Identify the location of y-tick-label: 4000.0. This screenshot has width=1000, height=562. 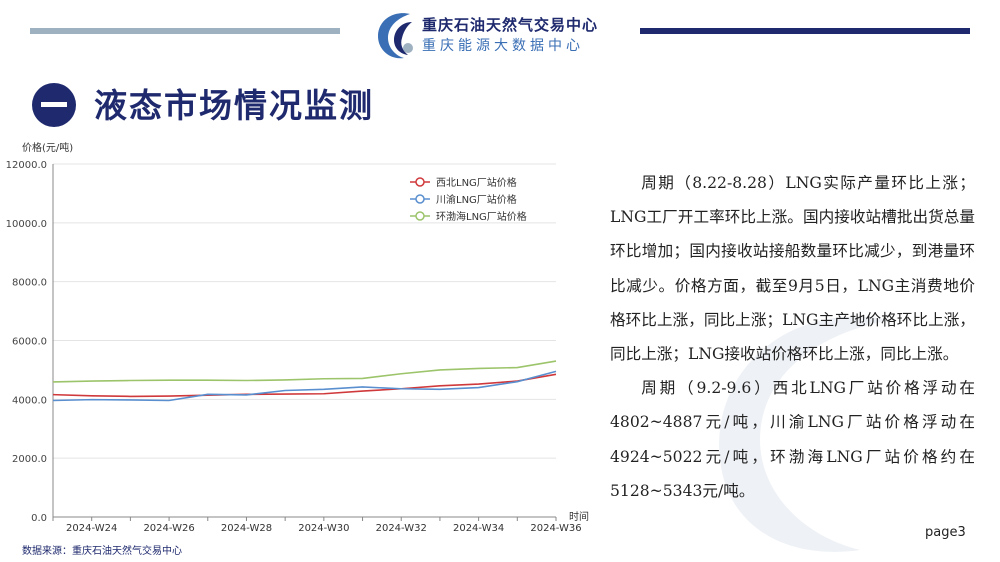
(29, 400).